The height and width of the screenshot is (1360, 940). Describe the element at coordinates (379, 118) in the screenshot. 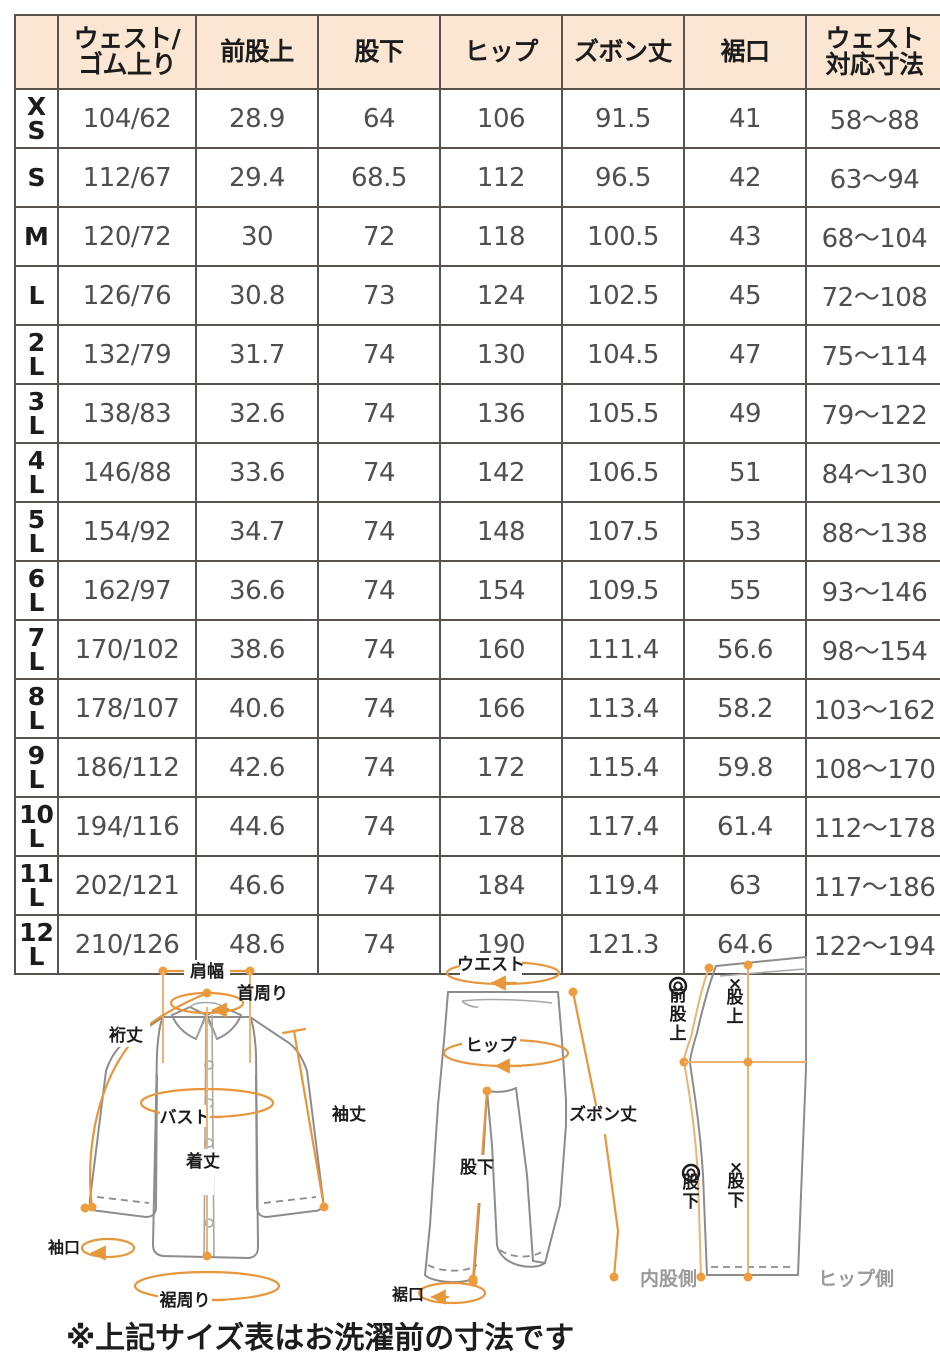

I see `cell-inseam: 64` at that location.